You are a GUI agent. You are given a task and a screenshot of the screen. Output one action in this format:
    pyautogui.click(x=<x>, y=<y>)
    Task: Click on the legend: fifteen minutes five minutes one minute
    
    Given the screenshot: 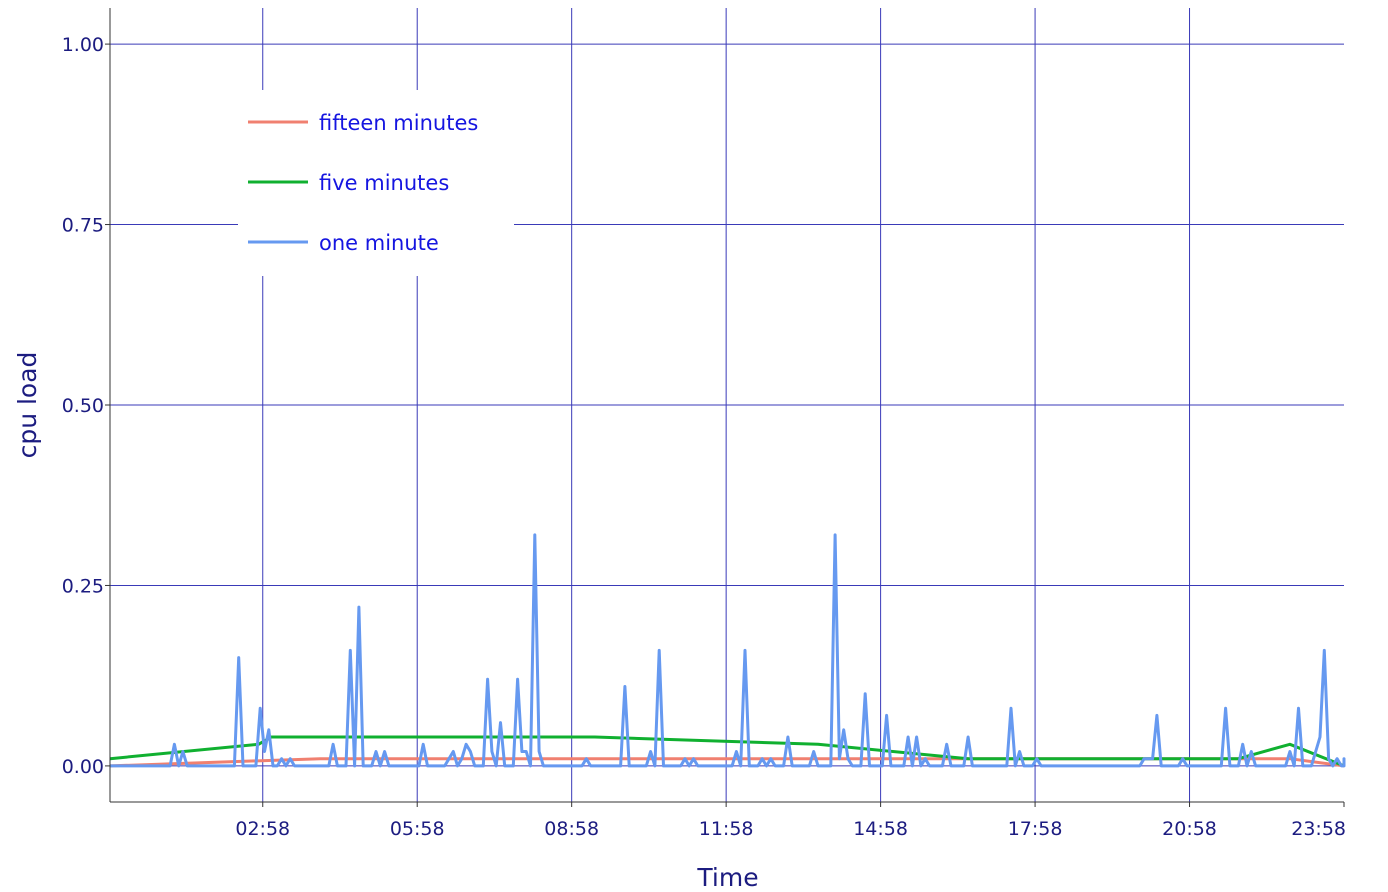 What is the action you would take?
    pyautogui.click(x=376, y=183)
    